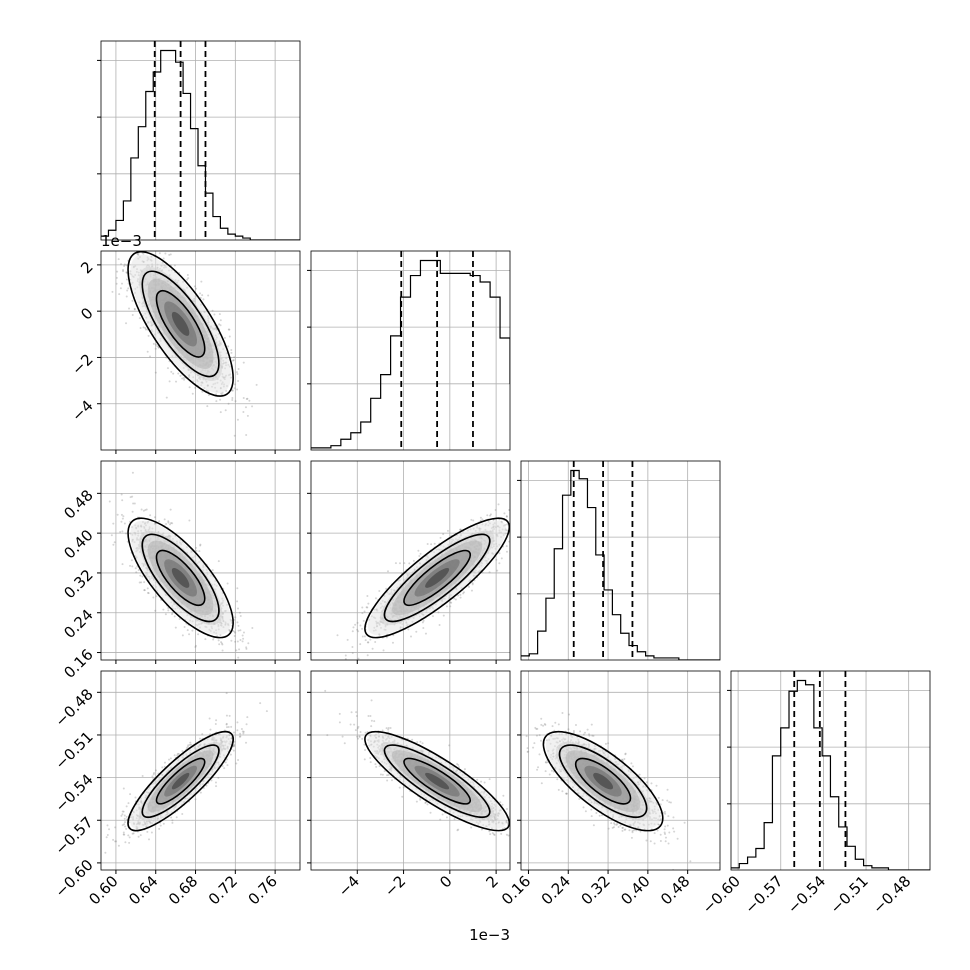  What do you see at coordinates (186, 773) in the screenshot?
I see `pair-content` at bounding box center [186, 773].